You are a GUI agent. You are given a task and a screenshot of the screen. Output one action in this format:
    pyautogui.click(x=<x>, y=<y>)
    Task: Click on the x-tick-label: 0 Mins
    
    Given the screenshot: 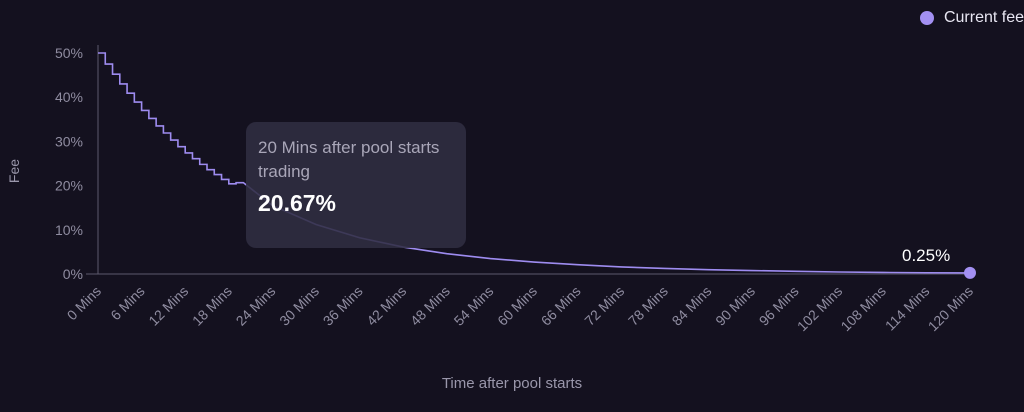 What is the action you would take?
    pyautogui.click(x=84, y=303)
    